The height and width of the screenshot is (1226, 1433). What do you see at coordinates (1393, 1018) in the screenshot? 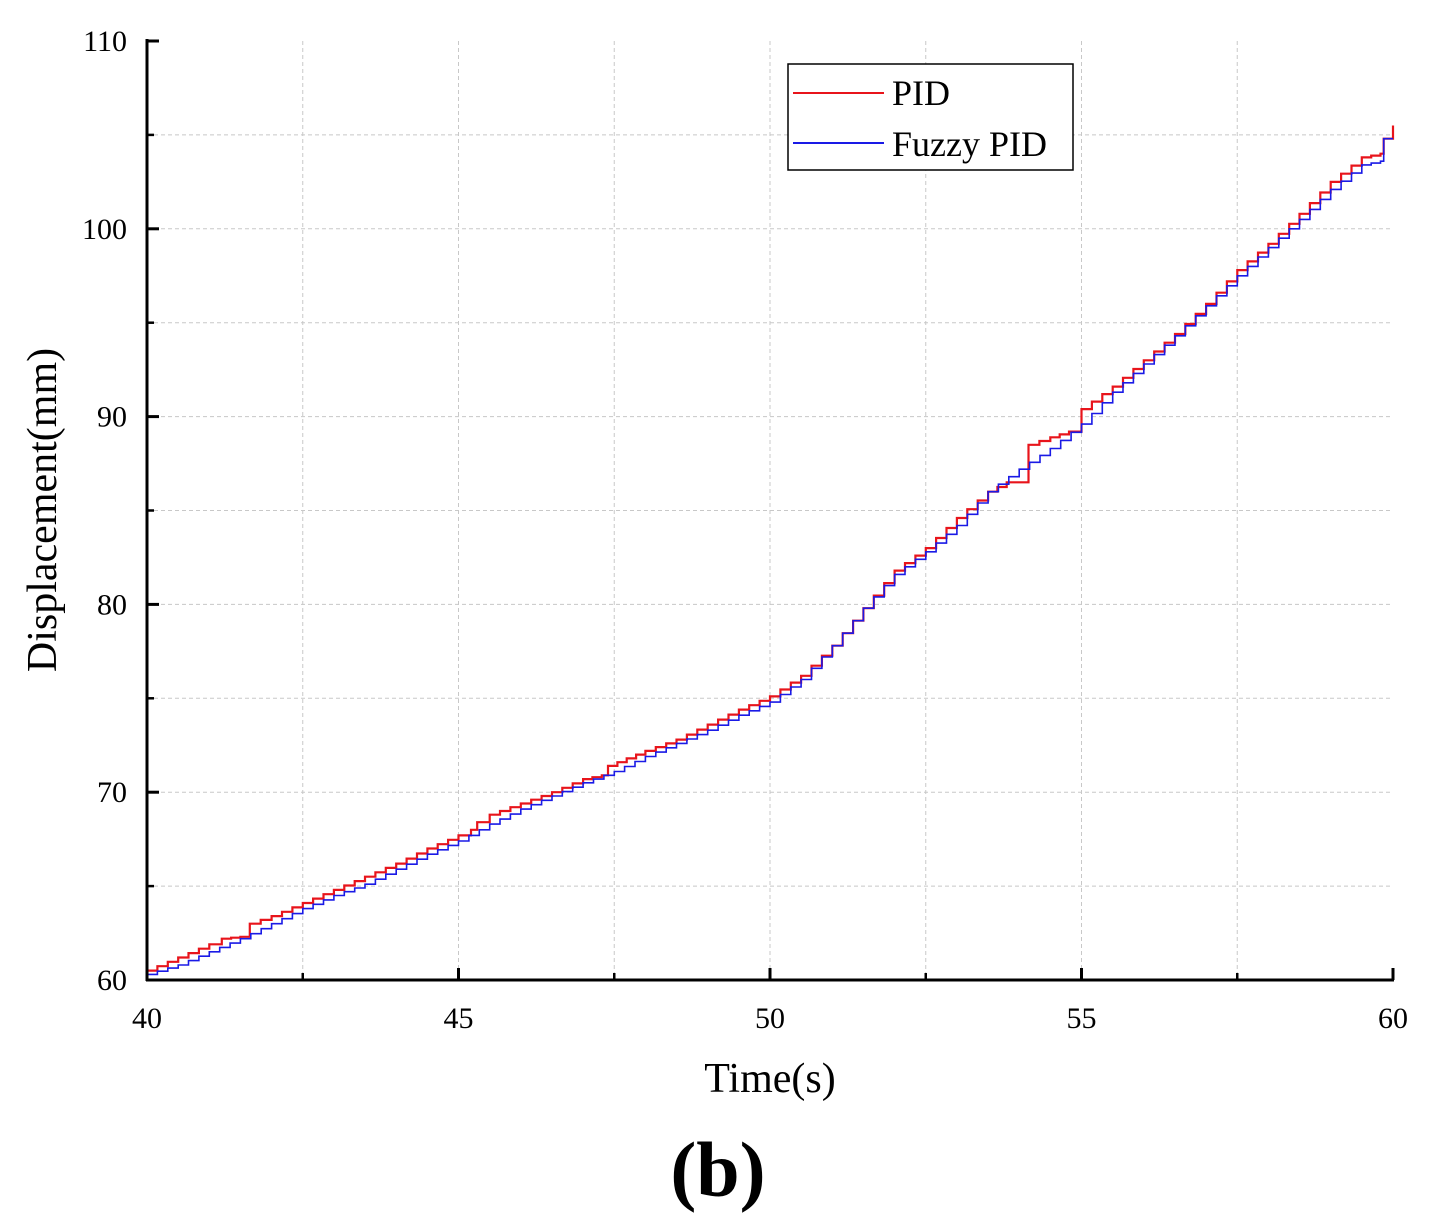
I see `x-tick-label: 60` at bounding box center [1393, 1018].